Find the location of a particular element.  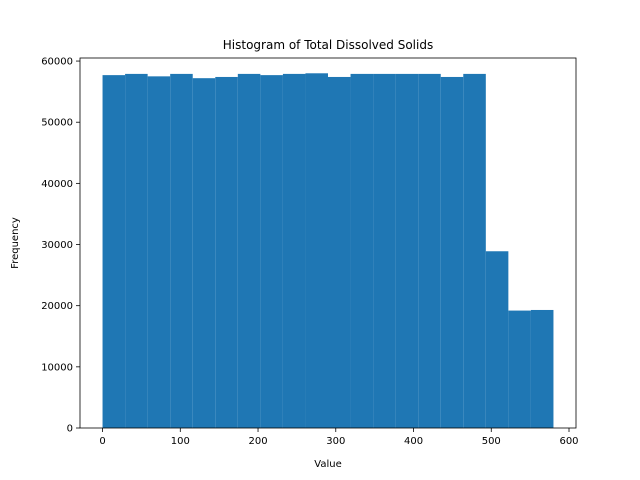

y-tick-label-3: 30000 is located at coordinates (57, 245).